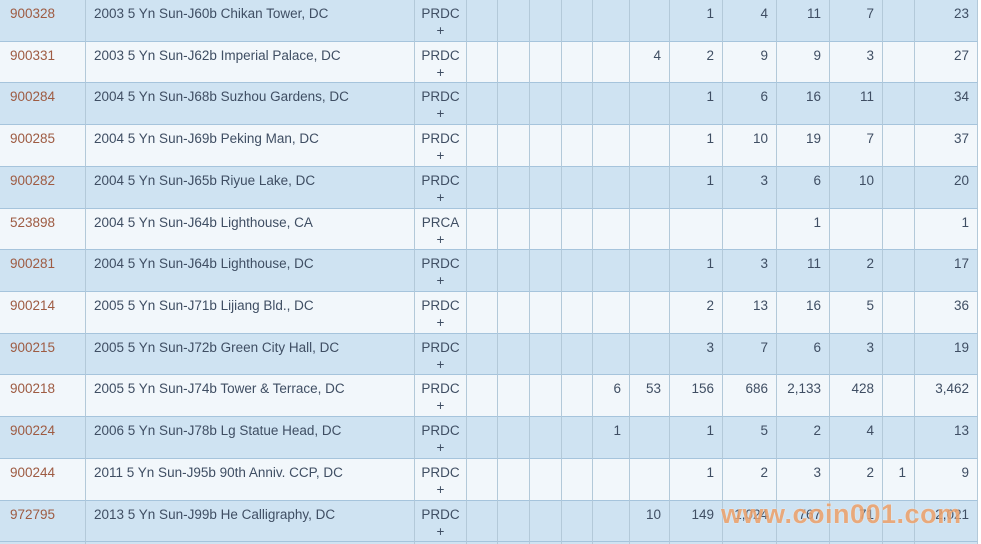 The height and width of the screenshot is (544, 981). What do you see at coordinates (43, 521) in the screenshot?
I see `coin-number-cell: 972795` at bounding box center [43, 521].